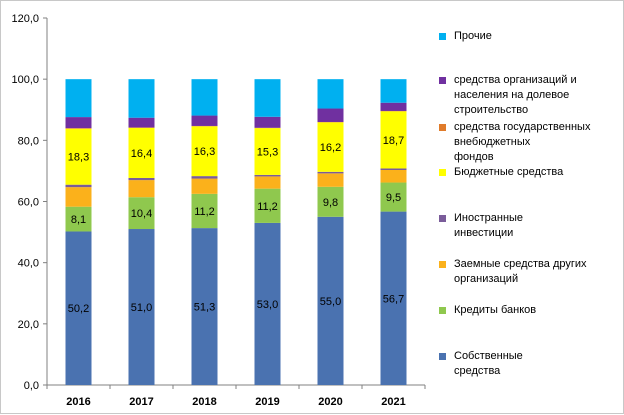 The image size is (624, 415). What do you see at coordinates (78, 309) in the screenshot?
I see `data-label-own-2016: 50,2` at bounding box center [78, 309].